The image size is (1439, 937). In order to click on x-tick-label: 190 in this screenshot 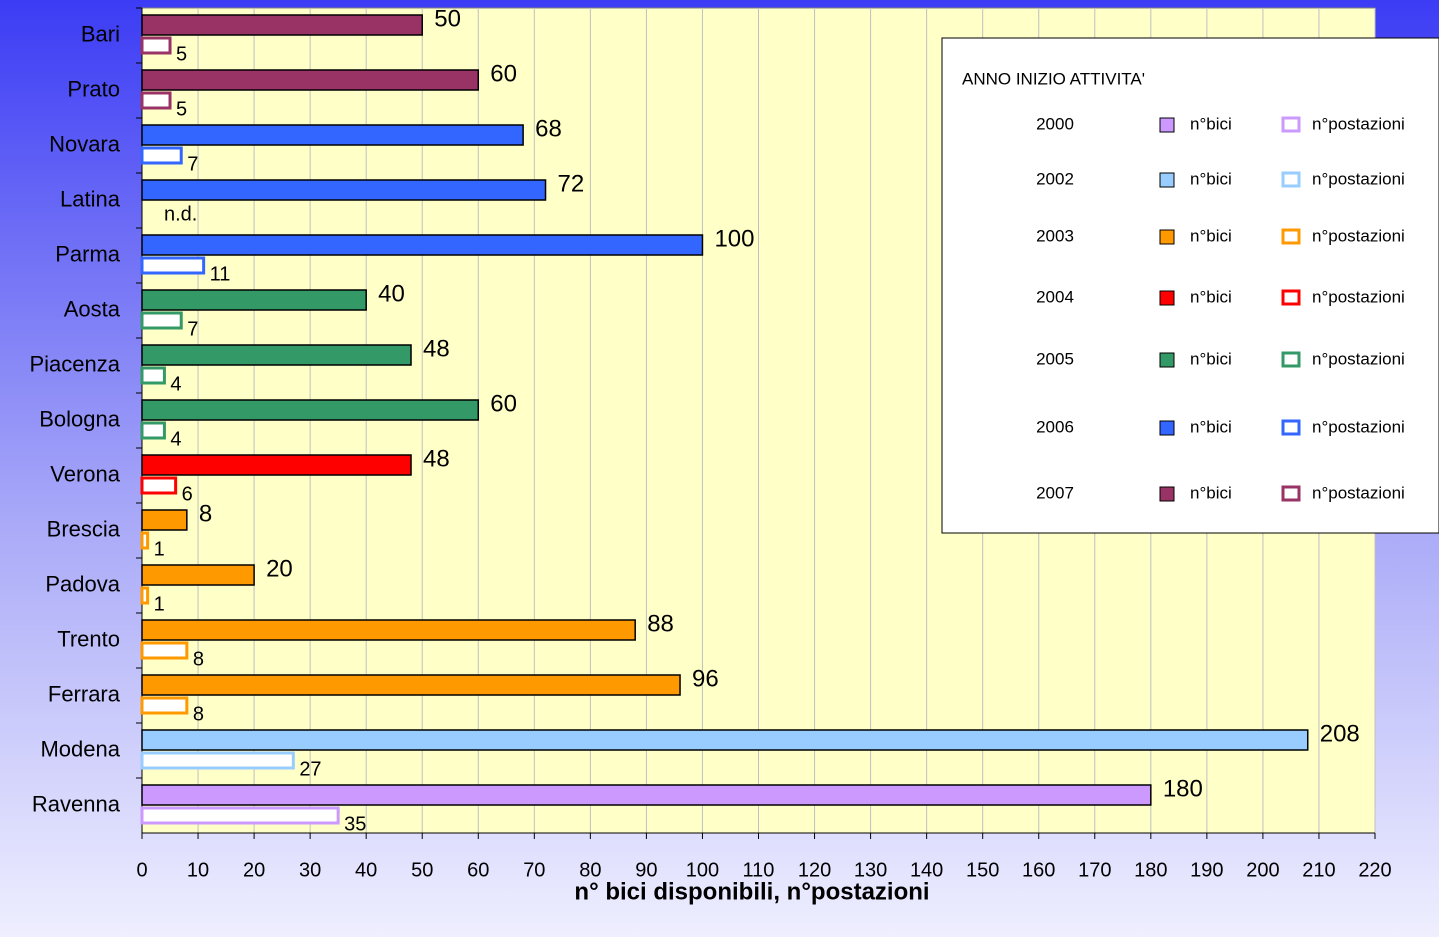, I will do `click(1206, 870)`.